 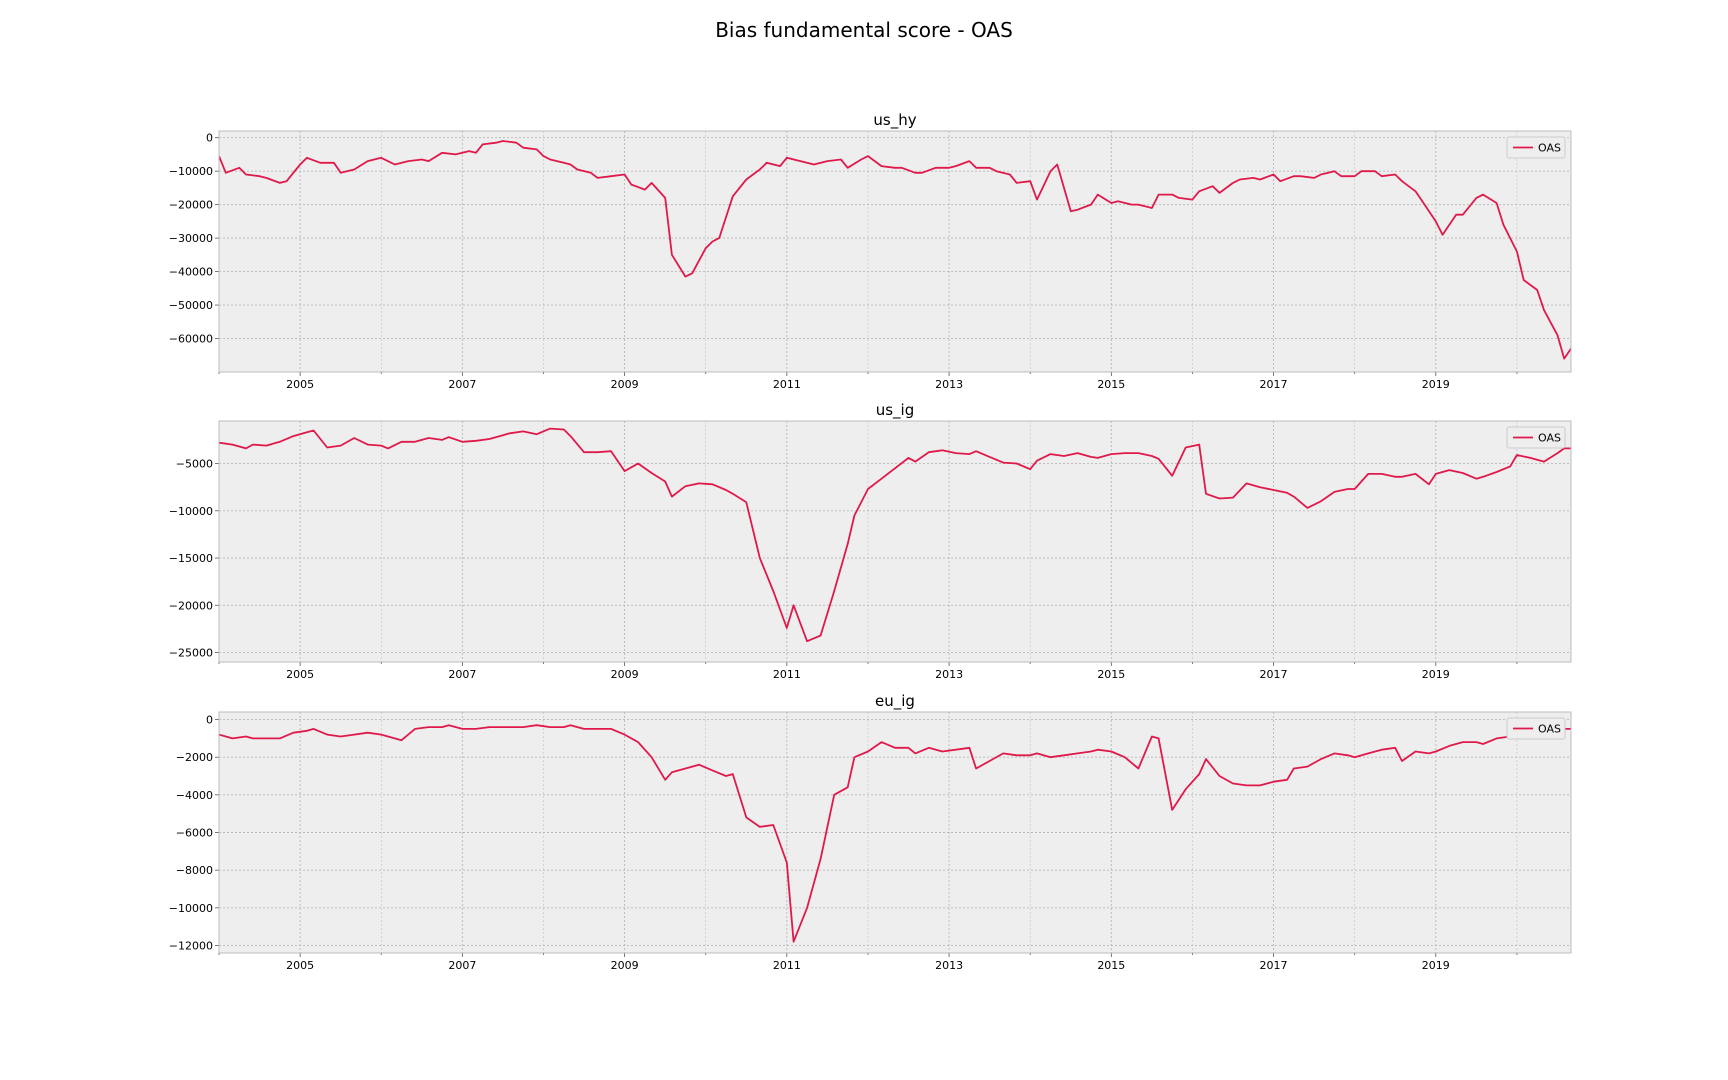 I want to click on y-tick-label: −2000, so click(x=194, y=757).